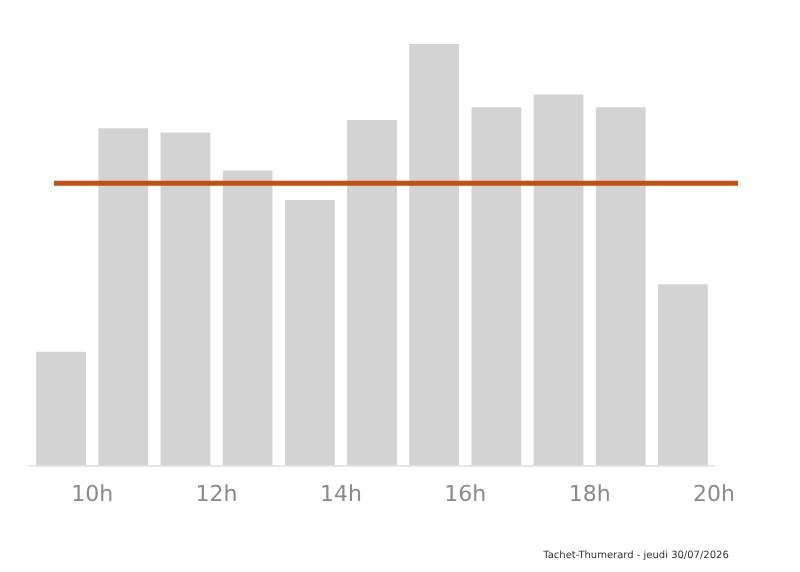 This screenshot has width=800, height=572. What do you see at coordinates (340, 493) in the screenshot?
I see `x-tick-label: 14h` at bounding box center [340, 493].